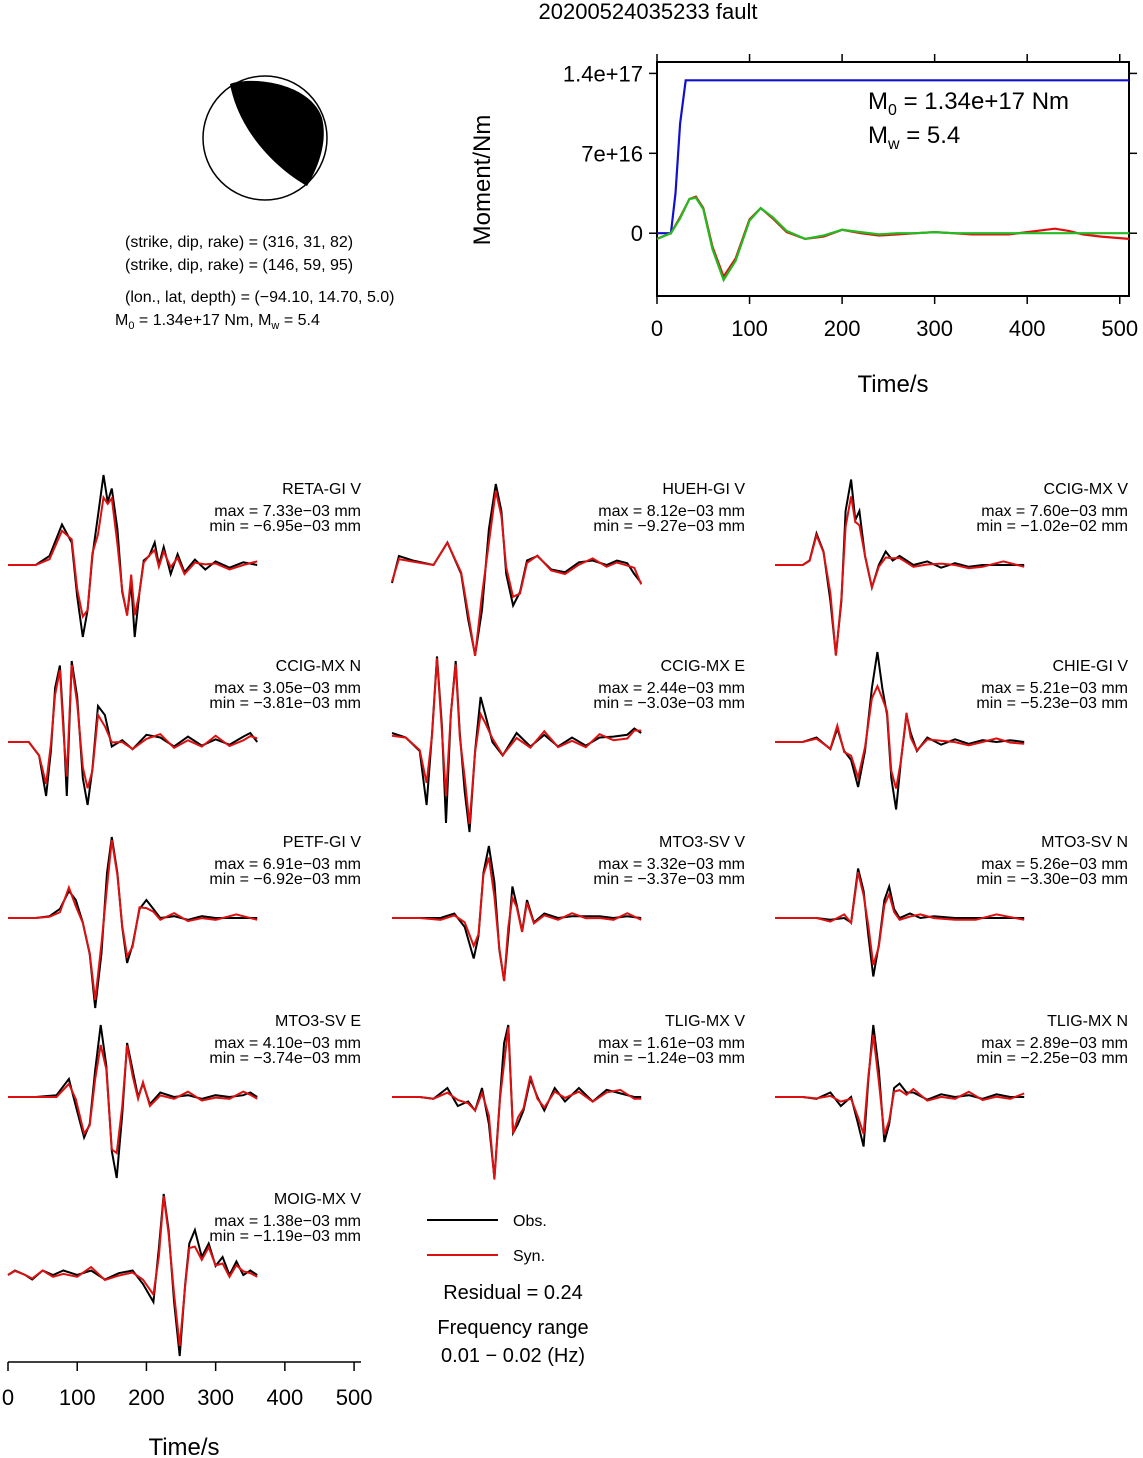  I want to click on station-label: CCIG-MX N, so click(318, 666).